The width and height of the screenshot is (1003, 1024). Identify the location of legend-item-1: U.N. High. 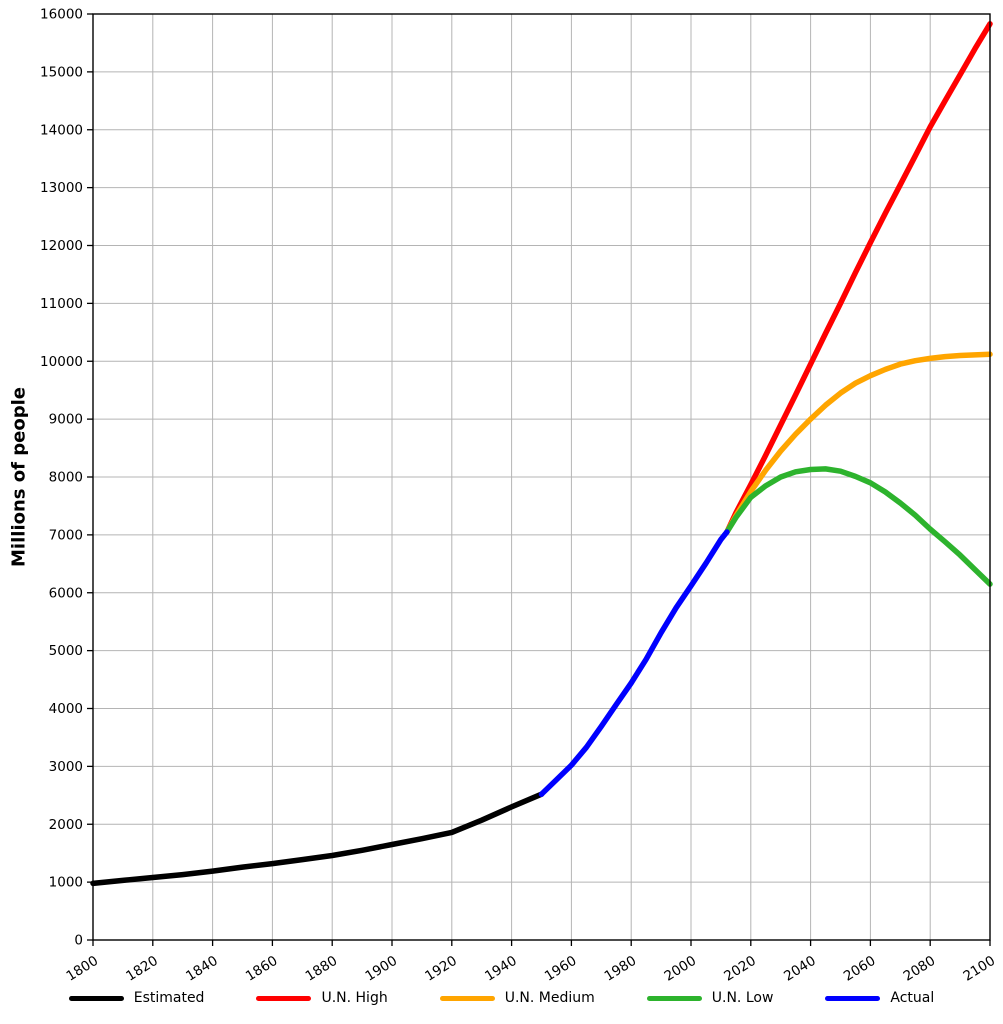
(322, 998).